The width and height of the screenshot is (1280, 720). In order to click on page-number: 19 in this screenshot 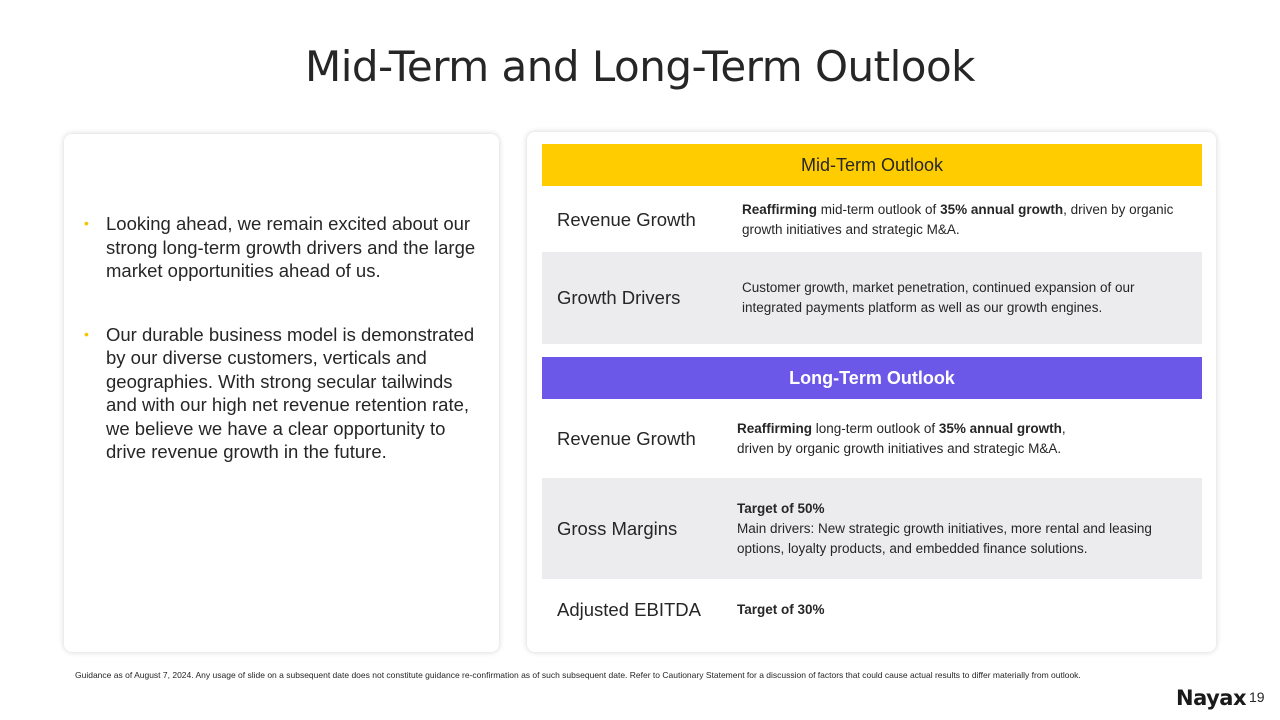, I will do `click(1257, 697)`.